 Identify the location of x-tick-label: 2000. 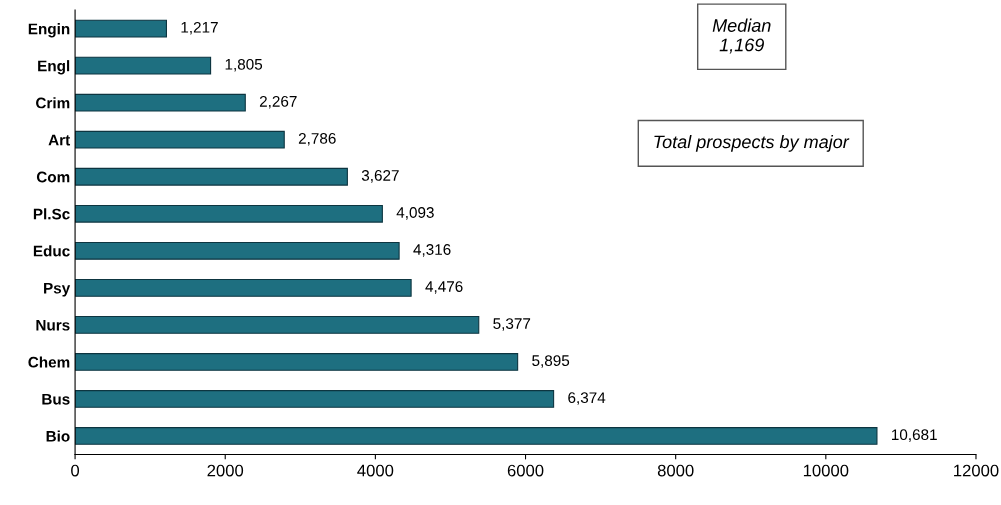
(225, 470).